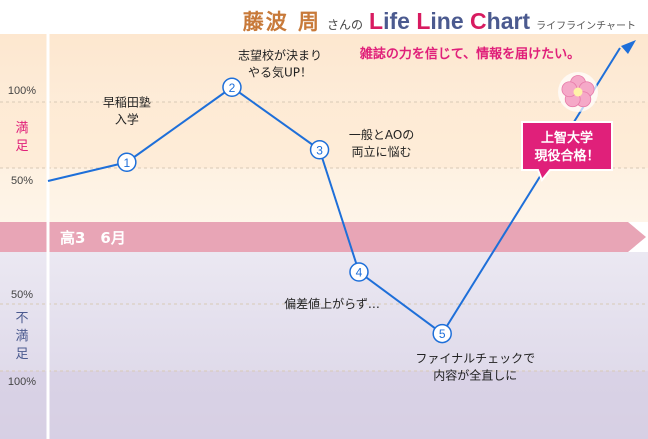 This screenshot has width=648, height=439. What do you see at coordinates (475, 367) in the screenshot?
I see `point-label-5: ファイナルチェックで内容が全直しに` at bounding box center [475, 367].